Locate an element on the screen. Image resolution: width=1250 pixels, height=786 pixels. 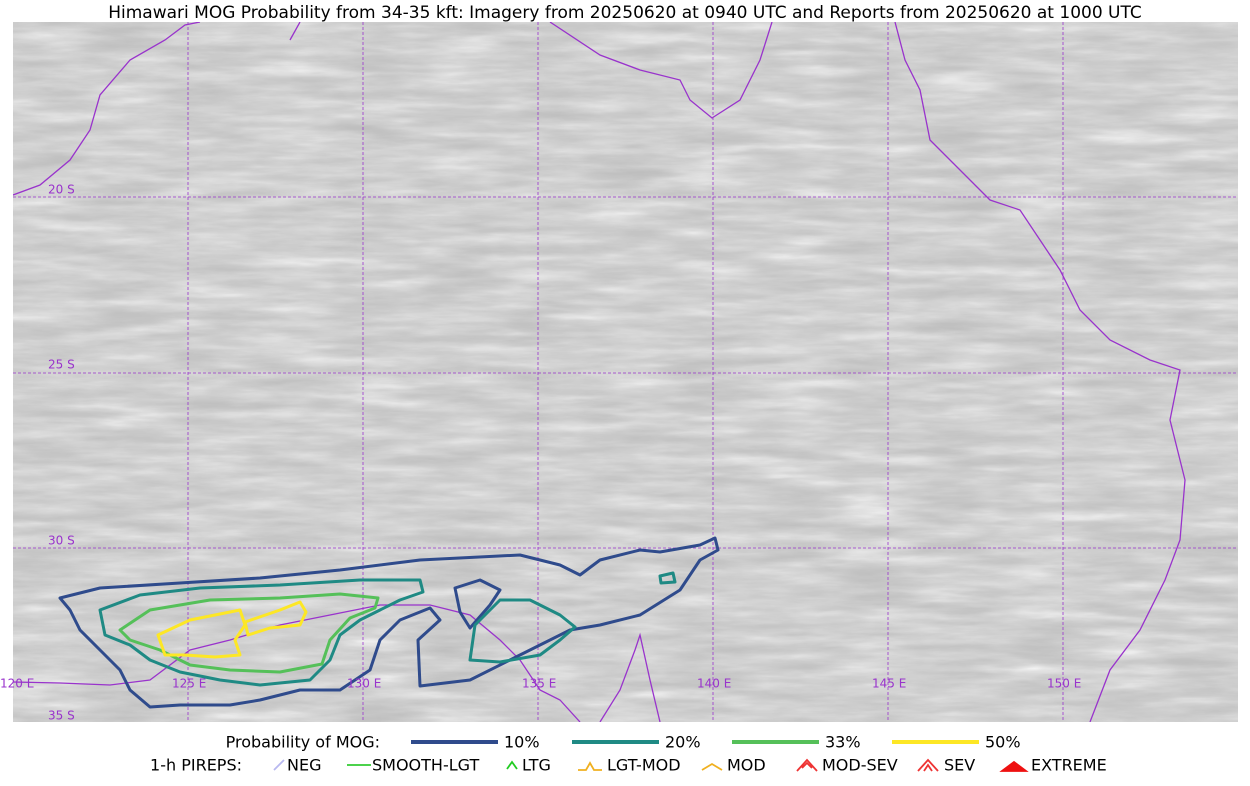
legend-label: 20% is located at coordinates (683, 742).